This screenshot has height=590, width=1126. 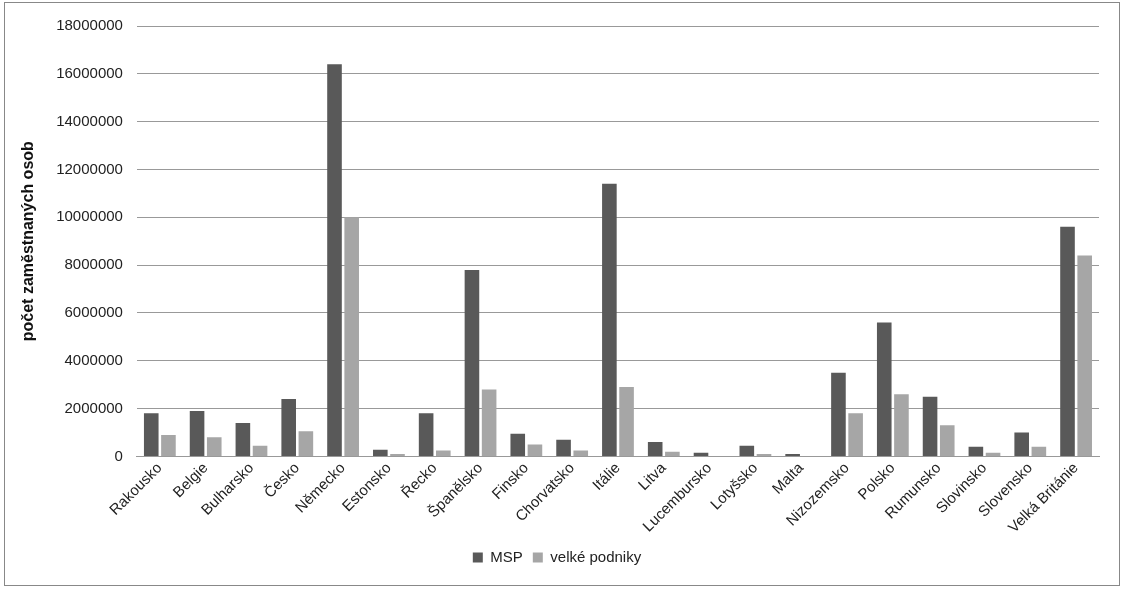 What do you see at coordinates (93, 407) in the screenshot?
I see `y-tick-label: 2000000` at bounding box center [93, 407].